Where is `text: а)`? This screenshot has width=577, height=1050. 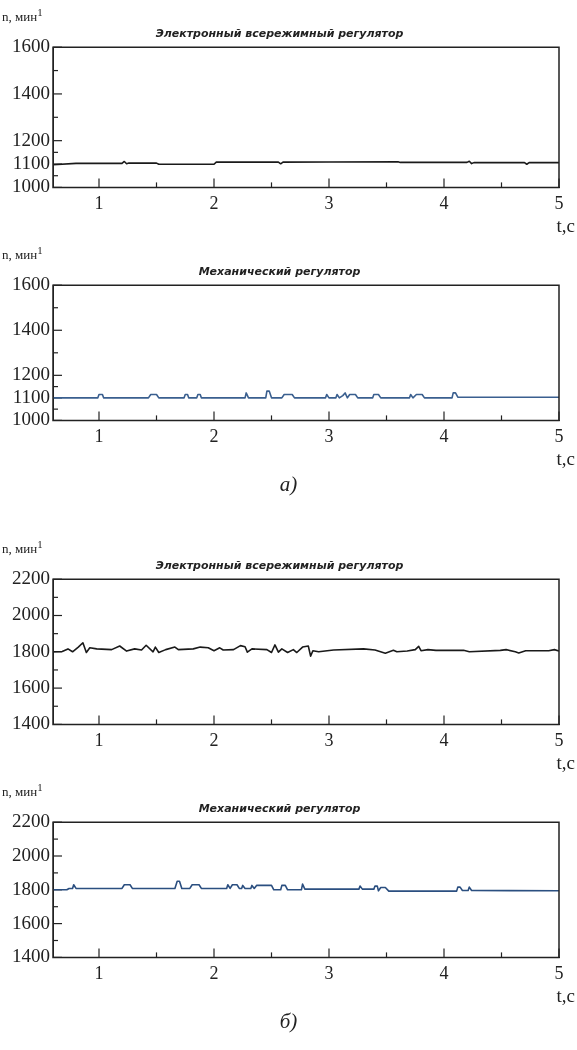
text: а) is located at coordinates (288, 484).